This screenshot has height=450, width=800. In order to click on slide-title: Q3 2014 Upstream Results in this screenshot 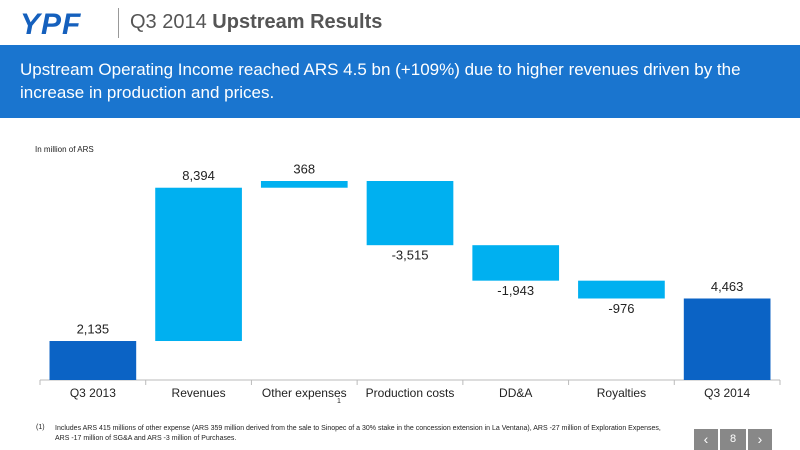, I will do `click(256, 22)`.